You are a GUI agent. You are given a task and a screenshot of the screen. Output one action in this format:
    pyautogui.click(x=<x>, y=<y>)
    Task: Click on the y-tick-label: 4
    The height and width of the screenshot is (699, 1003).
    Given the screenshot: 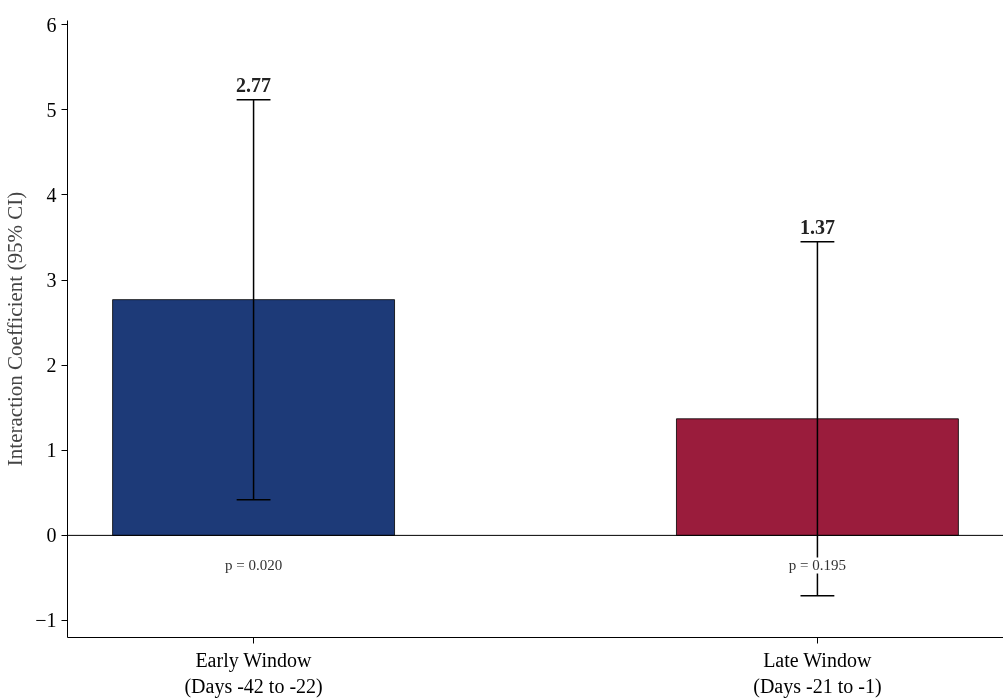 What is the action you would take?
    pyautogui.click(x=51, y=194)
    